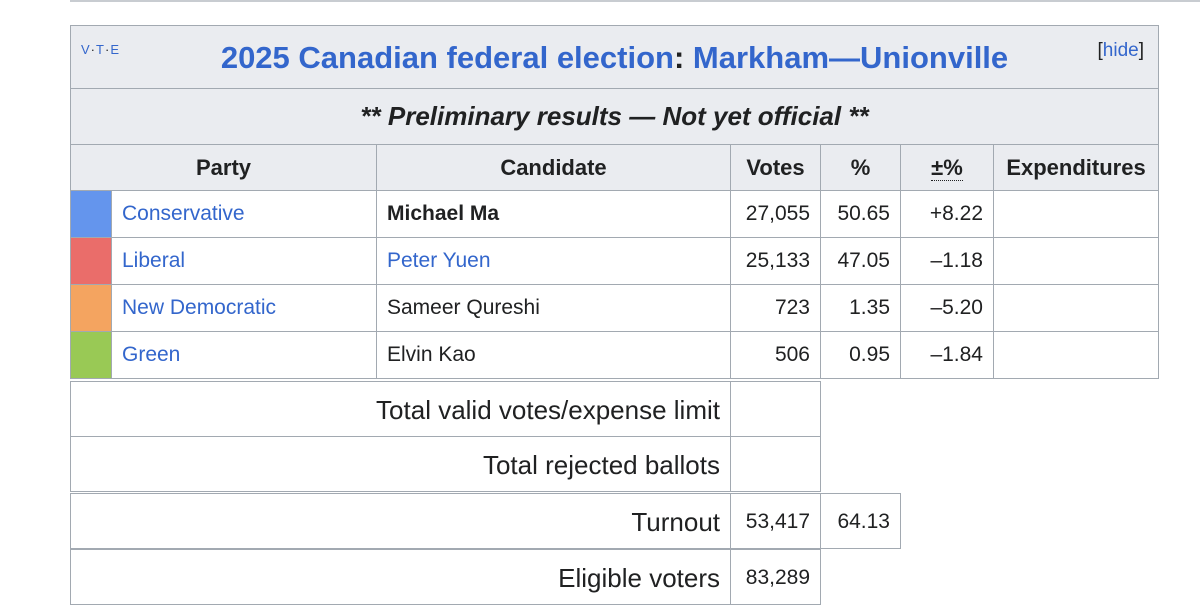 This screenshot has width=1200, height=608. Describe the element at coordinates (447, 57) in the screenshot. I see `election-link: 2025 Canadian federal election` at that location.